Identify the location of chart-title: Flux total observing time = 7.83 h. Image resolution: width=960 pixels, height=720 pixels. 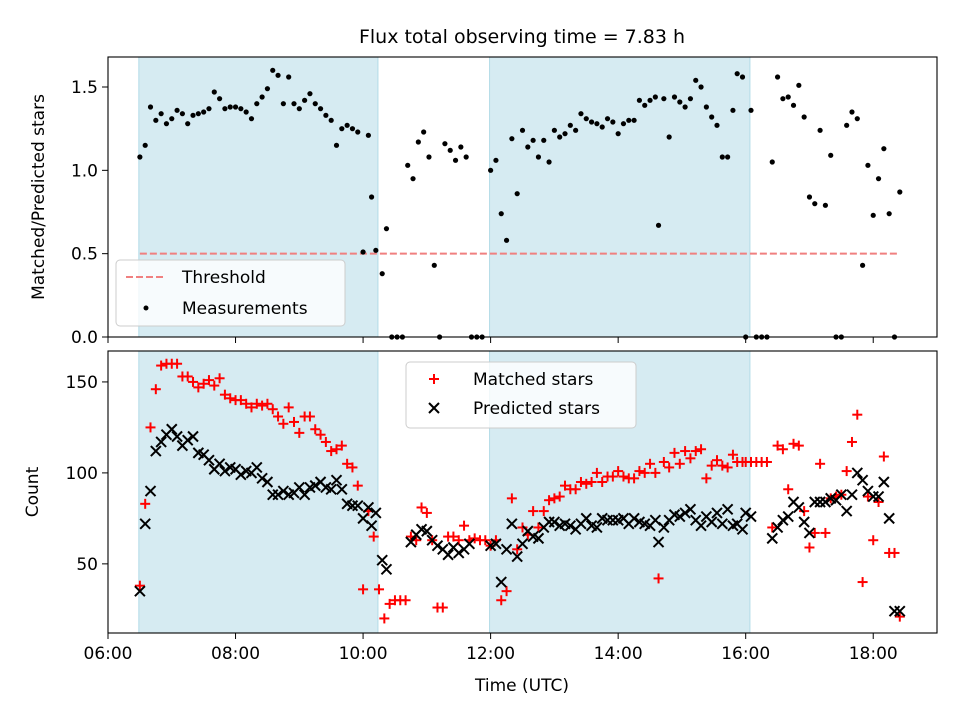
(522, 37).